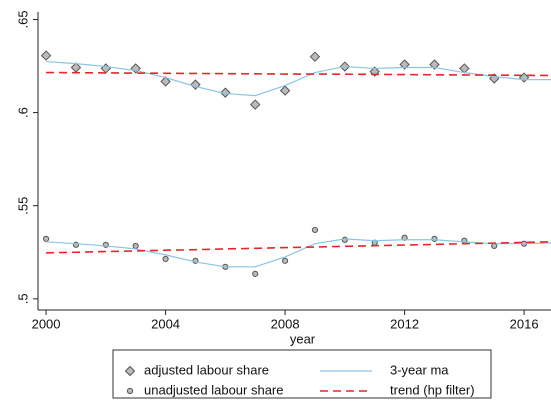  What do you see at coordinates (285, 323) in the screenshot?
I see `x-tick-label: 2008` at bounding box center [285, 323].